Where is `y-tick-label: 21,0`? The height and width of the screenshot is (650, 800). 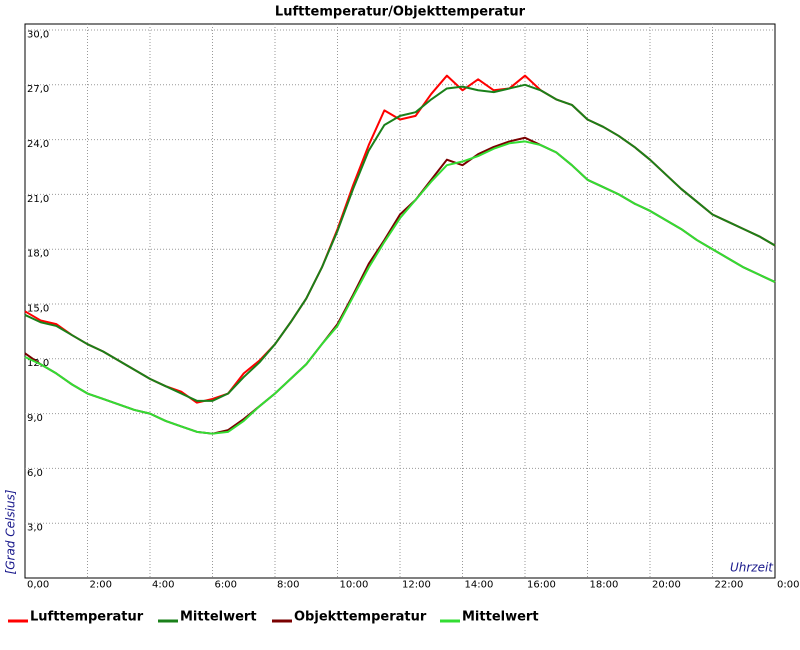
y-tick-label: 21,0 is located at coordinates (38, 199).